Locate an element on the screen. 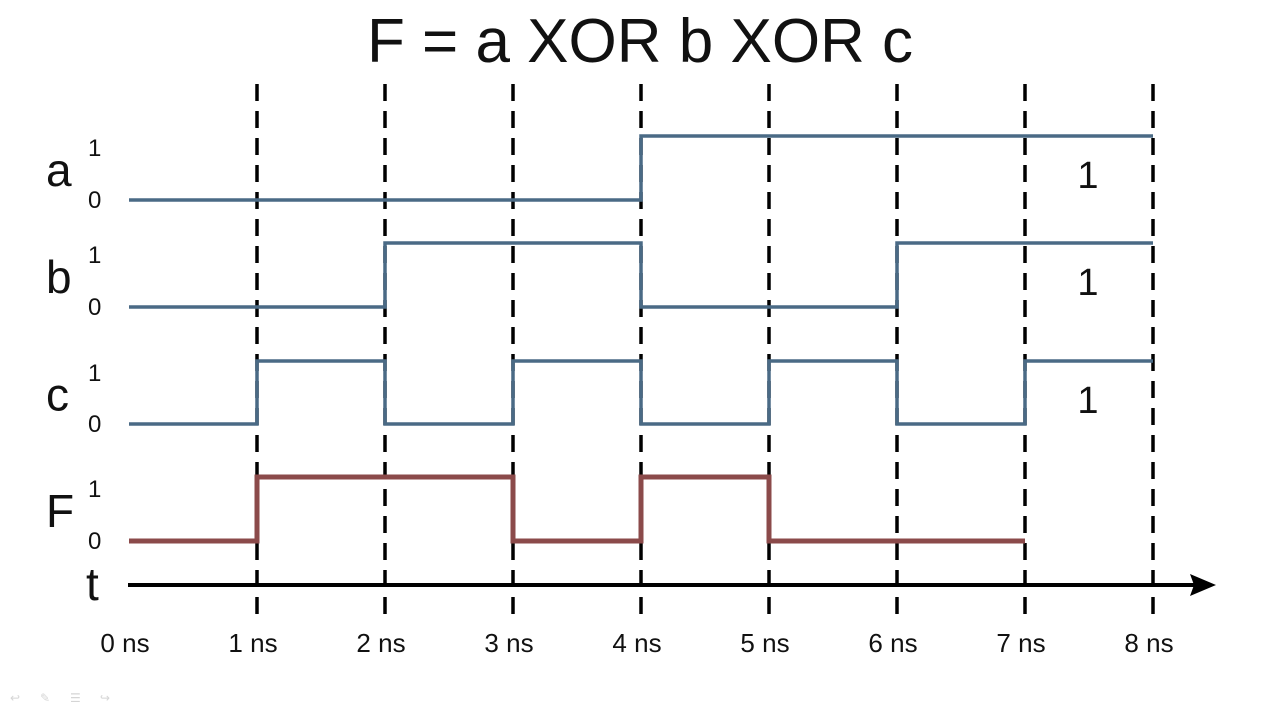  signal-F-high-level-label: 1 is located at coordinates (94, 489).